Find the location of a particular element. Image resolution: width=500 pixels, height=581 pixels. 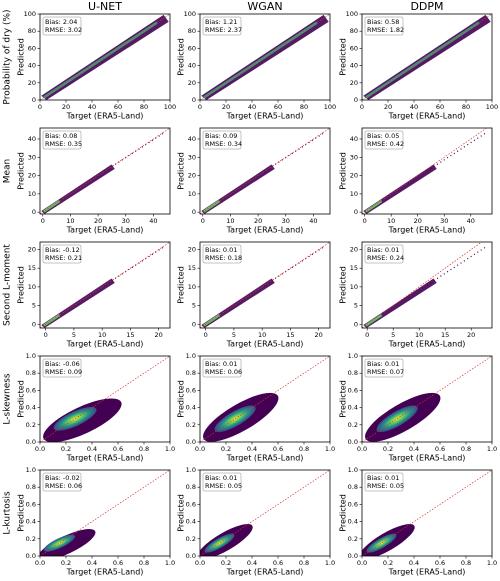

y-tick-label: 60 is located at coordinates (32, 48).